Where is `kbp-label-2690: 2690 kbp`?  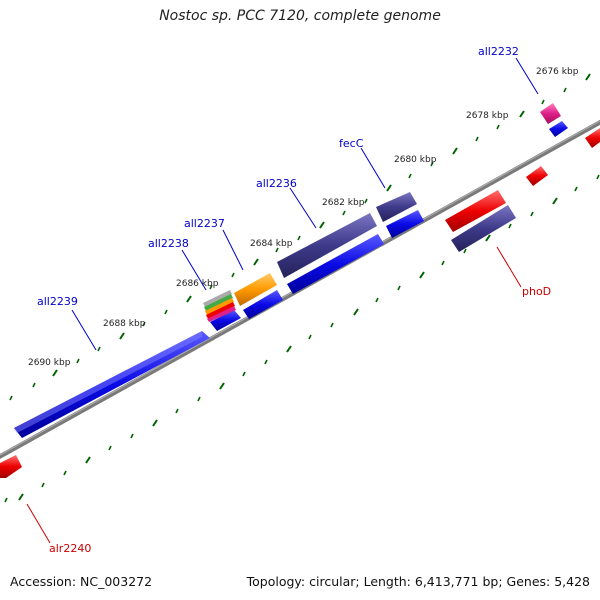 kbp-label-2690: 2690 kbp is located at coordinates (49, 363).